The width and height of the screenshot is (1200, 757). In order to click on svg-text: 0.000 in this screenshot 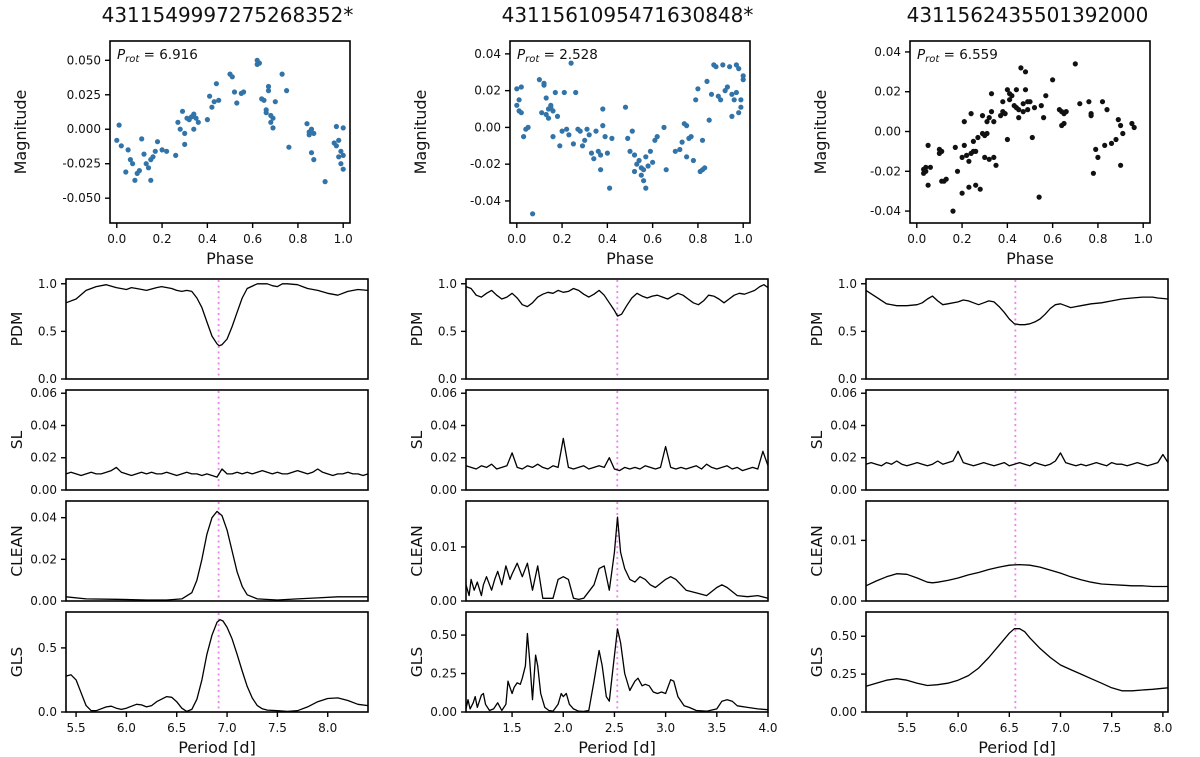, I will do `click(84, 129)`.